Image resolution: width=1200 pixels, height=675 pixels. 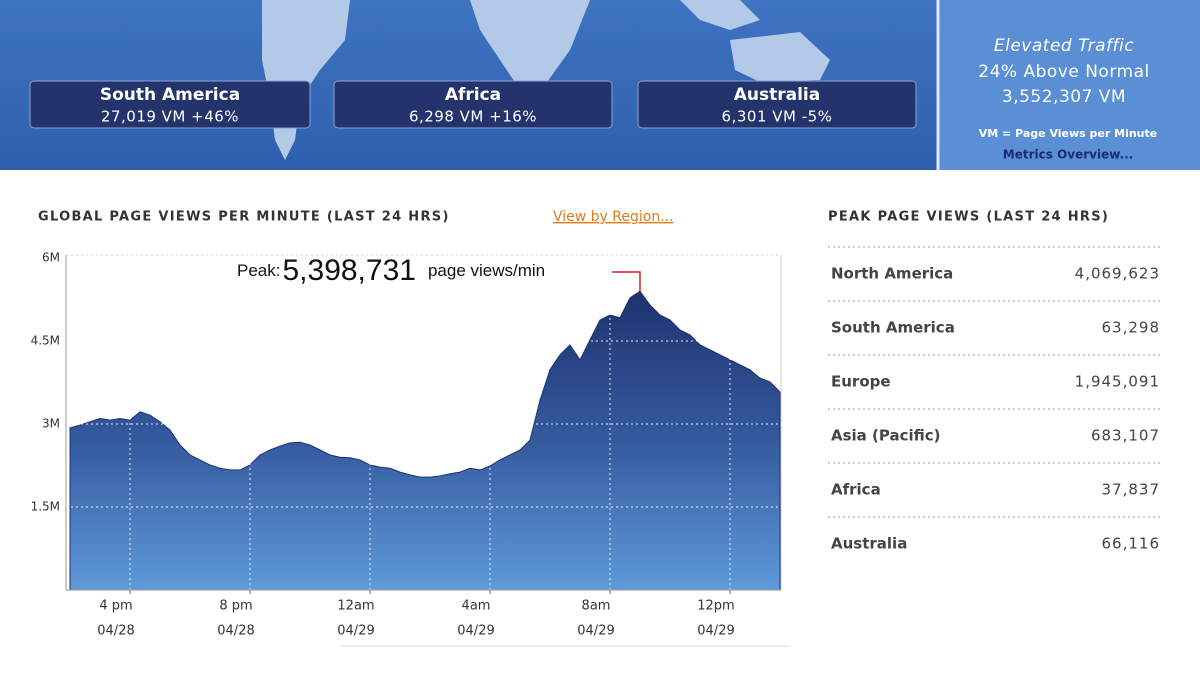 I want to click on x-tick-label: 8 pm, so click(x=235, y=606).